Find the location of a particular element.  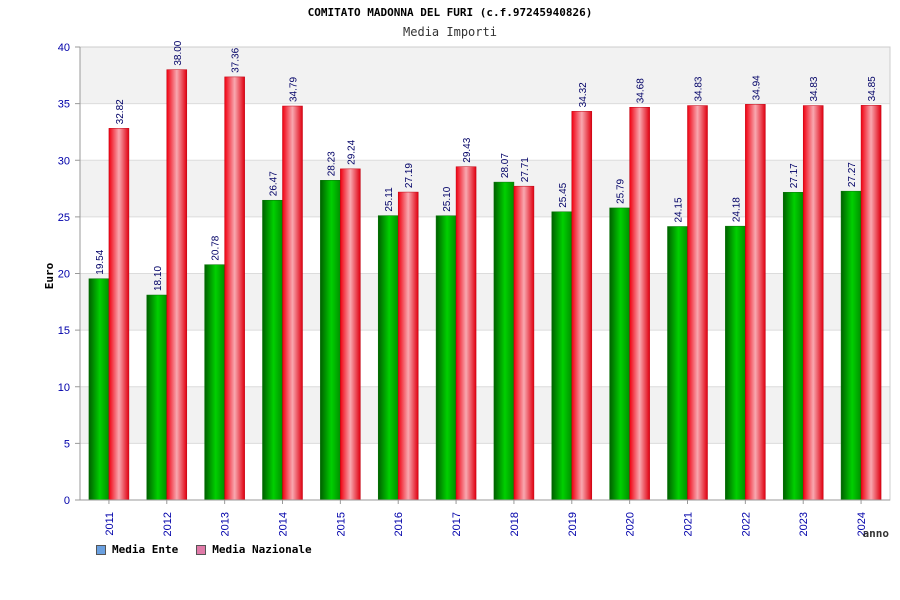

data-label: 20.78 is located at coordinates (216, 247).